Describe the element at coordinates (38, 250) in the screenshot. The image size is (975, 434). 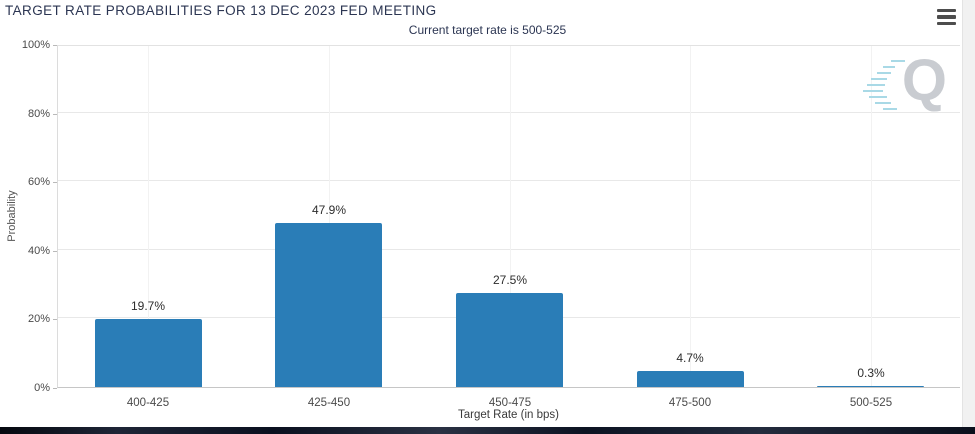
I see `y-tick-label: 40%` at that location.